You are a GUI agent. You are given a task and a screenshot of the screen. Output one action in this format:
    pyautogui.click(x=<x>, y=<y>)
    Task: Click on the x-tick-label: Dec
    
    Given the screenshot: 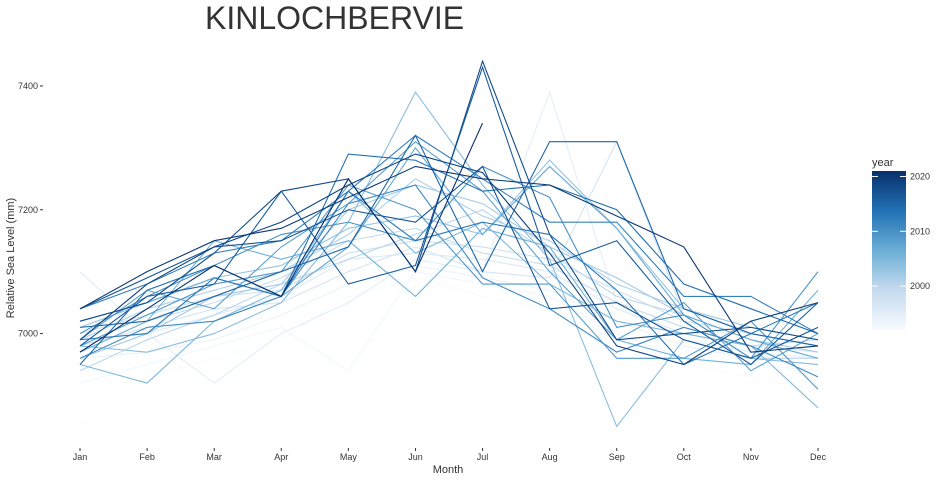 What is the action you would take?
    pyautogui.click(x=818, y=457)
    